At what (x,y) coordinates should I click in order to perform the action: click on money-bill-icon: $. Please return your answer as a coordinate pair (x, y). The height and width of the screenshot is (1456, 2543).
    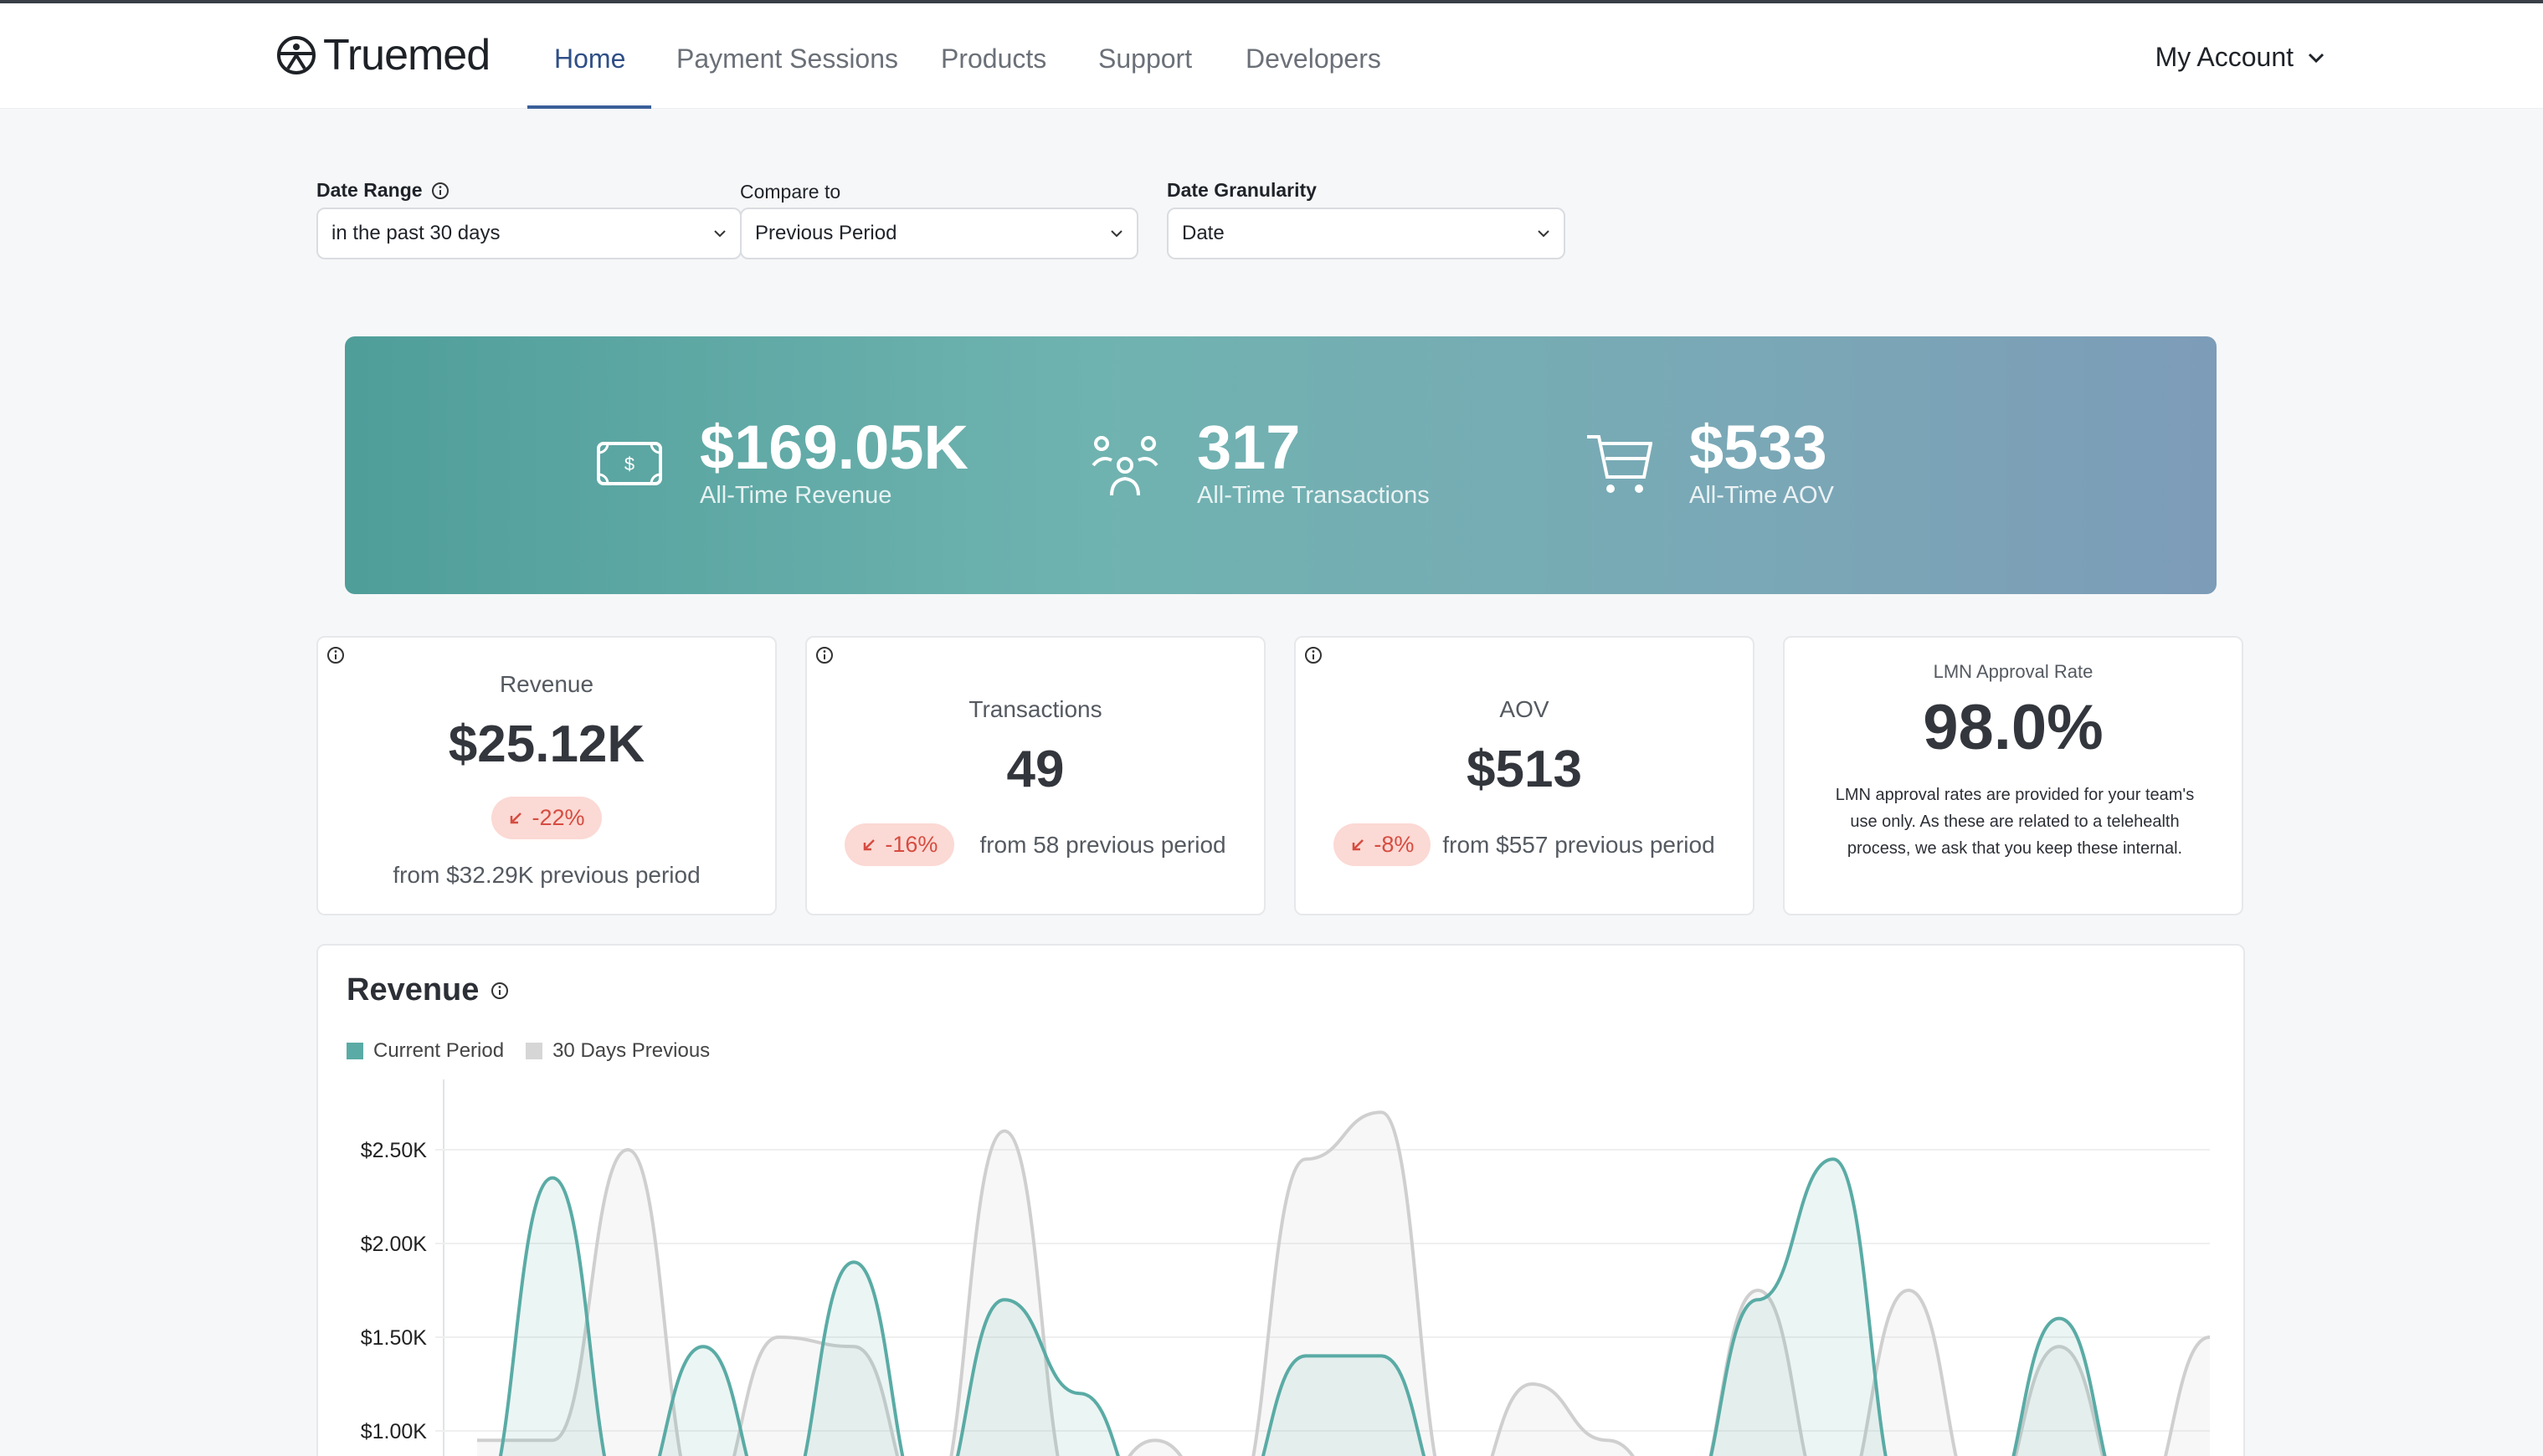
    Looking at the image, I should click on (629, 463).